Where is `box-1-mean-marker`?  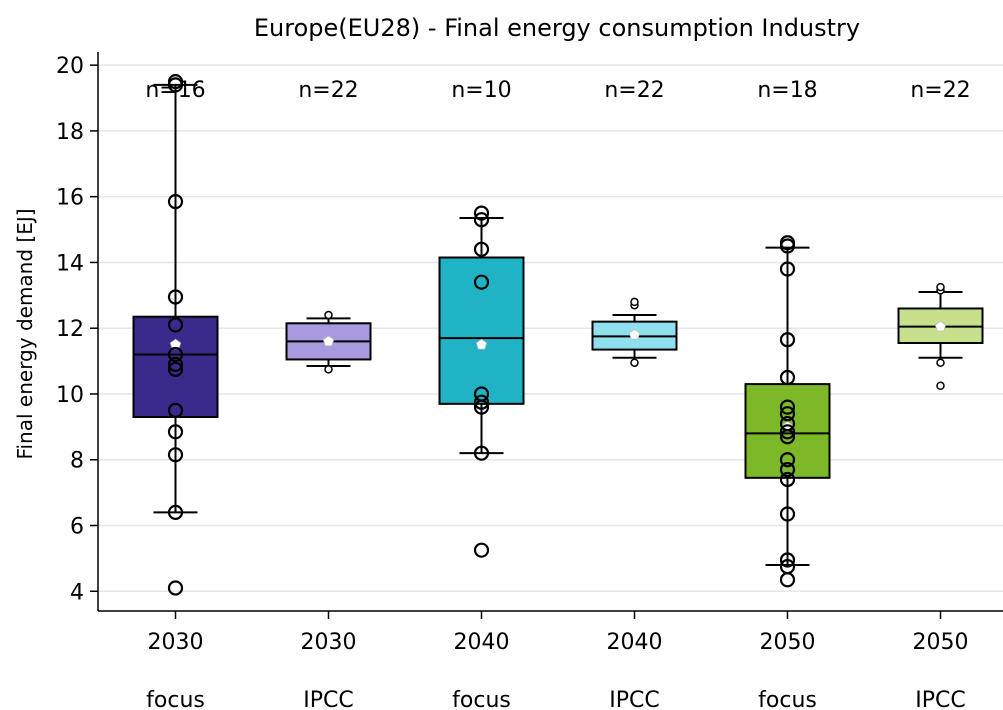
box-1-mean-marker is located at coordinates (328, 341).